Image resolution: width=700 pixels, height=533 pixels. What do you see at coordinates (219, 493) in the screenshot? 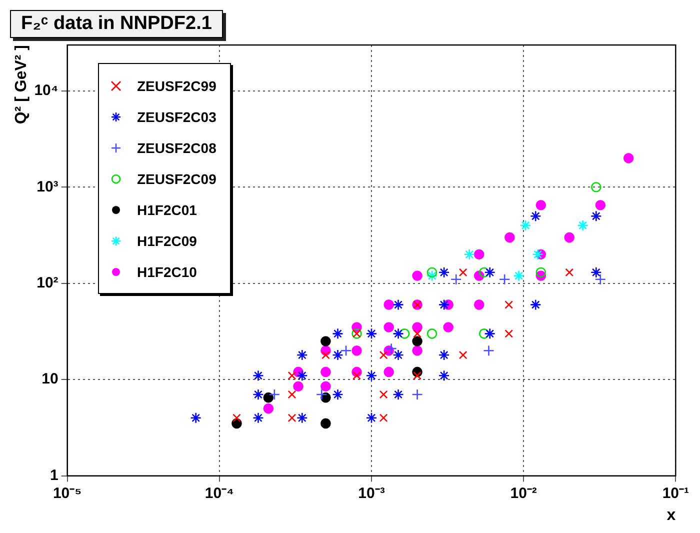
I see `x-tick-label: 10⁻⁴` at bounding box center [219, 493].